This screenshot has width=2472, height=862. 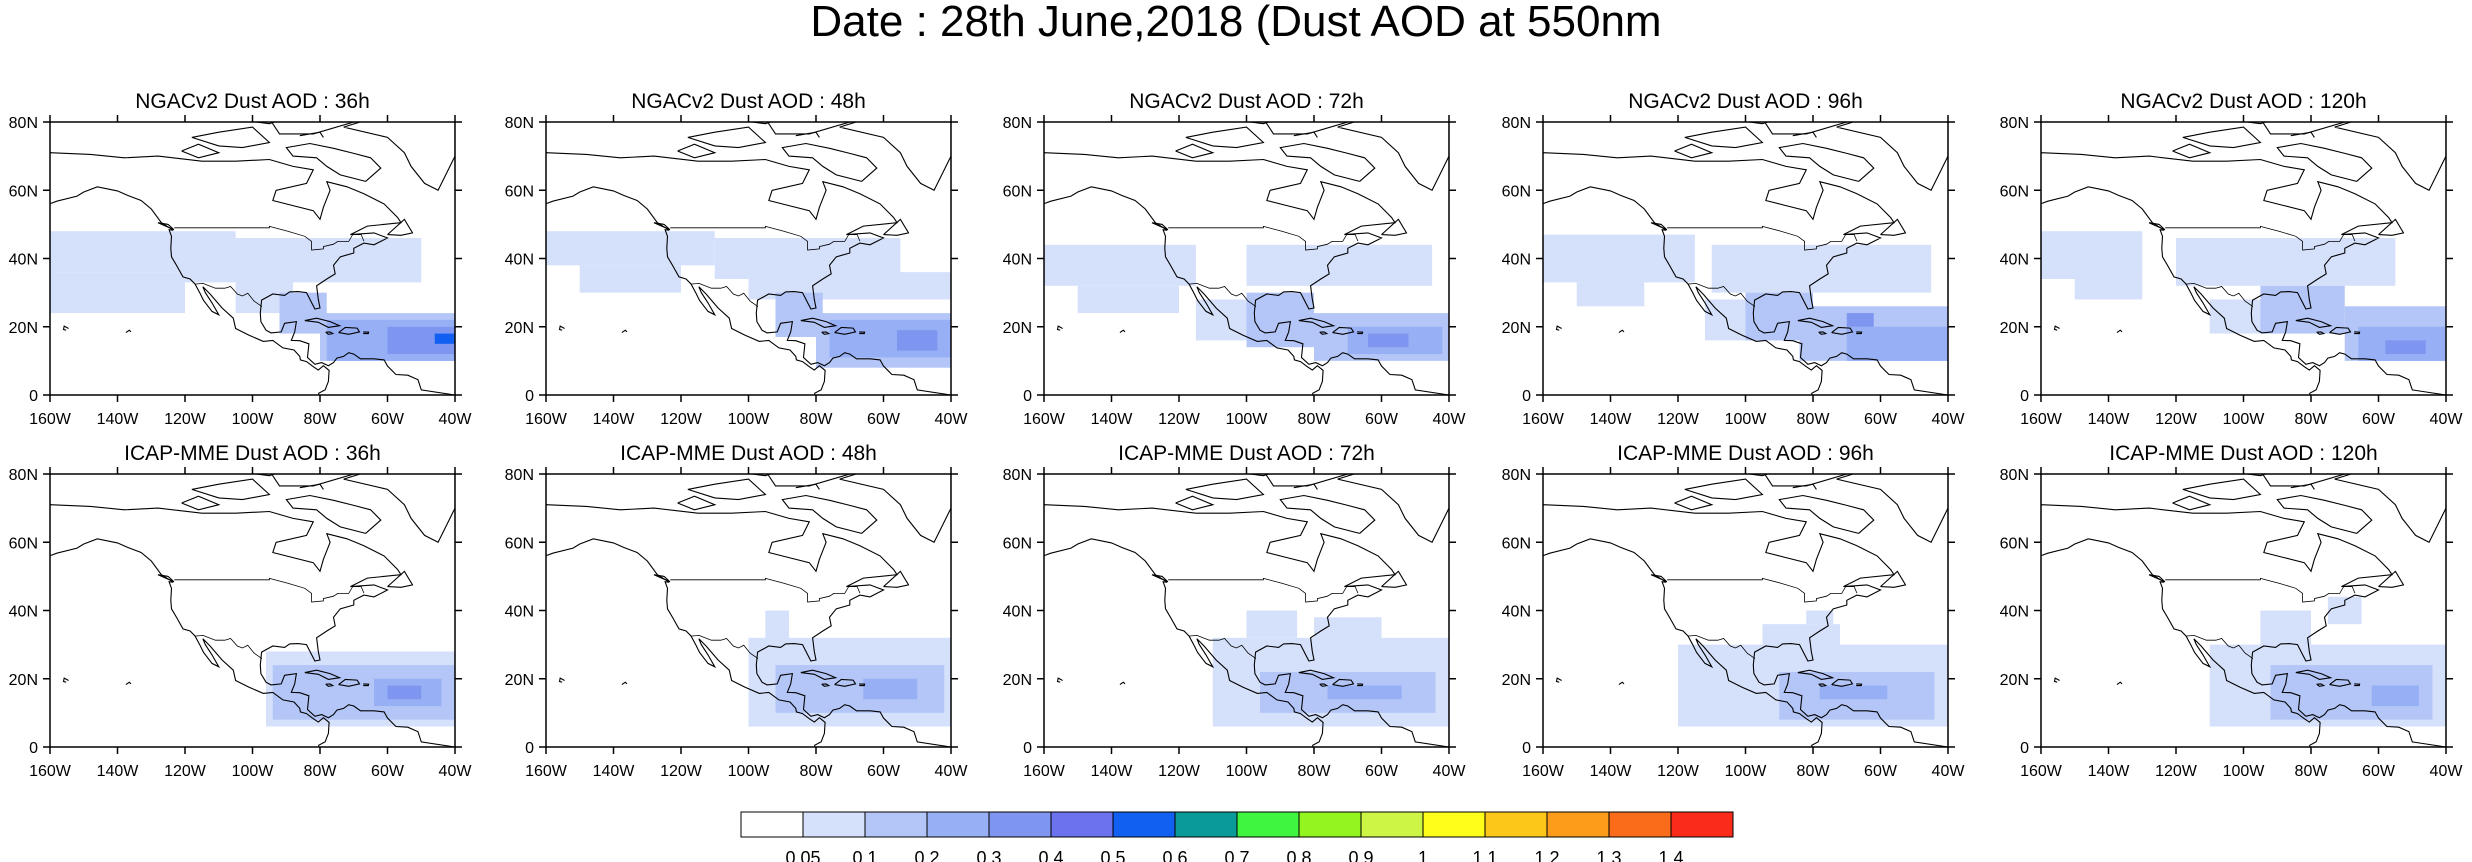 What do you see at coordinates (1745, 453) in the screenshot?
I see `panel-title: ICAP-MME Dust AOD : 96h` at bounding box center [1745, 453].